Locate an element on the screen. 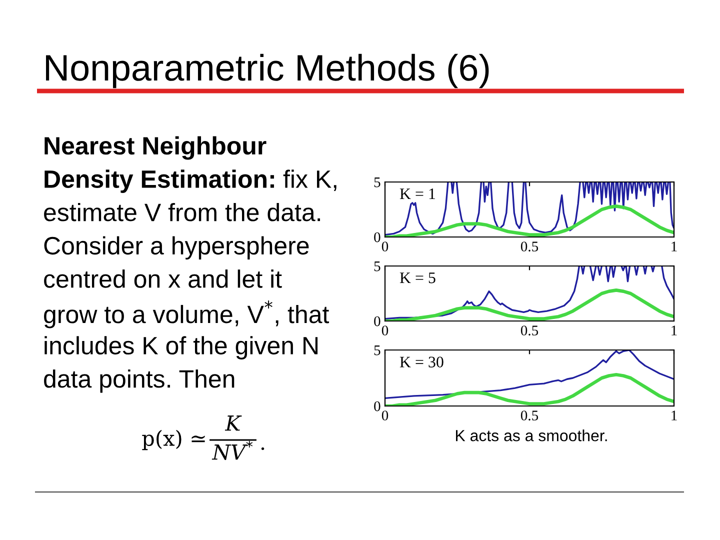 The image size is (720, 540). text: Nearest Neighbour is located at coordinates (155, 148).